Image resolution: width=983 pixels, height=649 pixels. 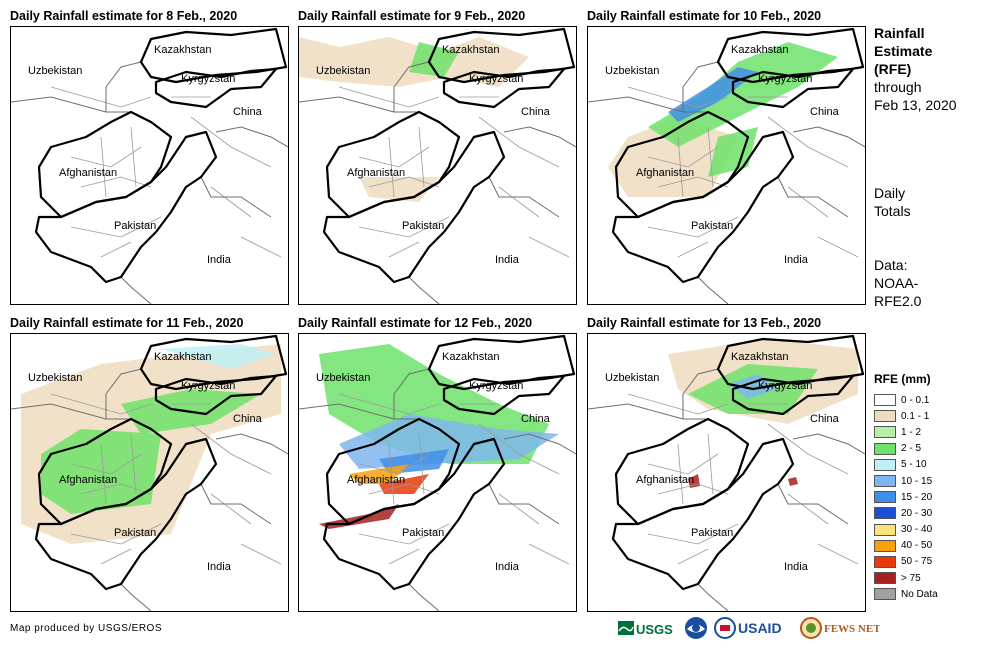 I want to click on legend-row: 30 - 40, so click(x=906, y=530).